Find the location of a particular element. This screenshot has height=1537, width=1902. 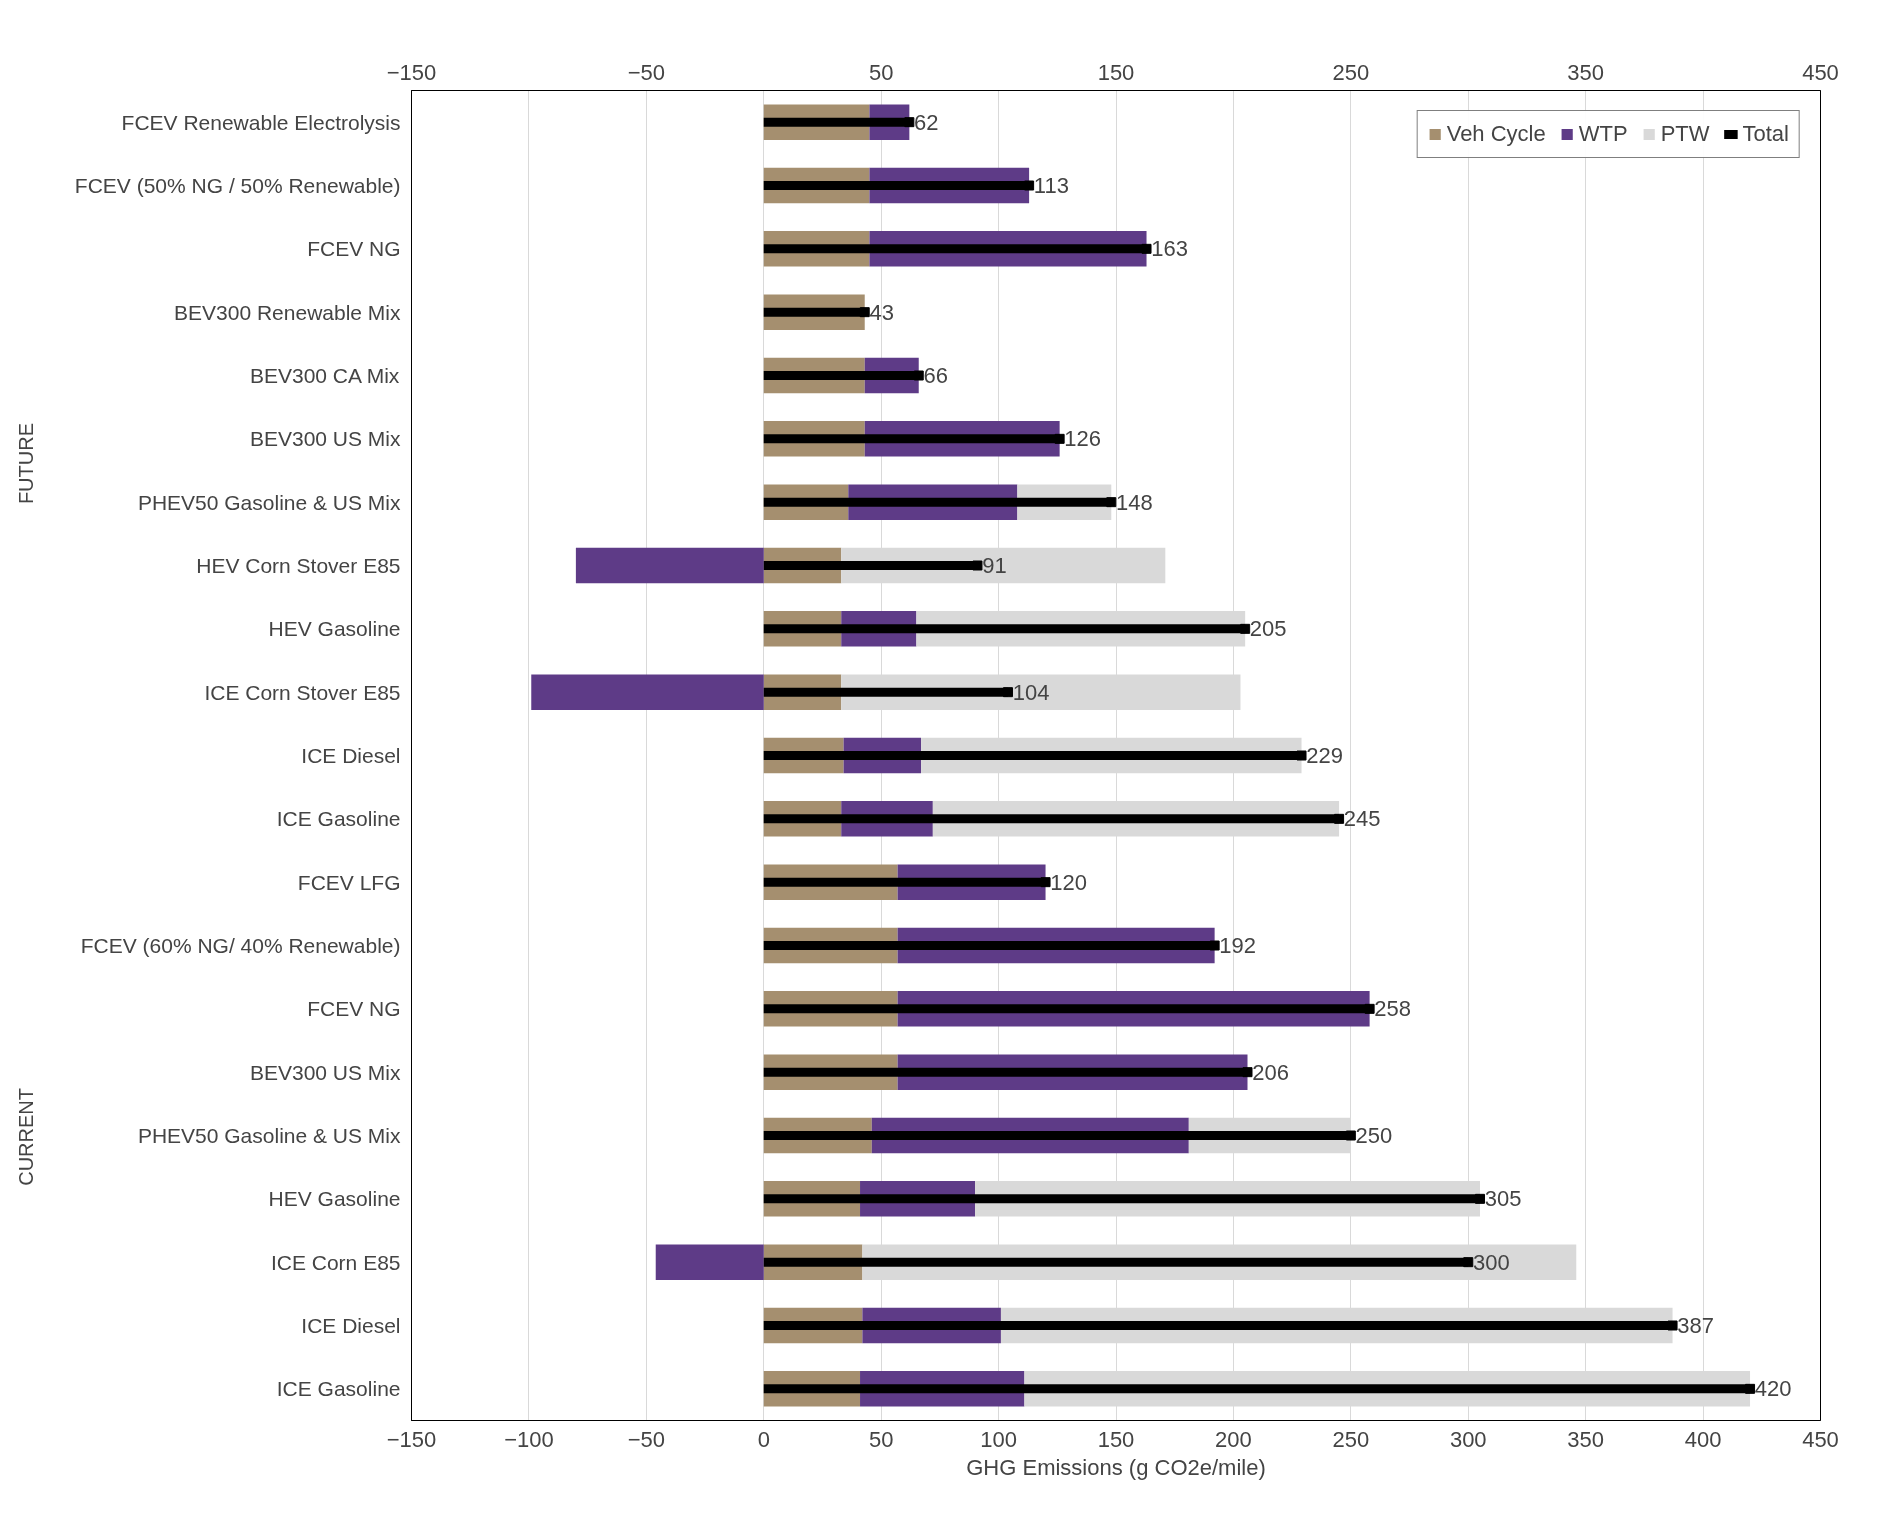

data-label: 148 is located at coordinates (1134, 502).